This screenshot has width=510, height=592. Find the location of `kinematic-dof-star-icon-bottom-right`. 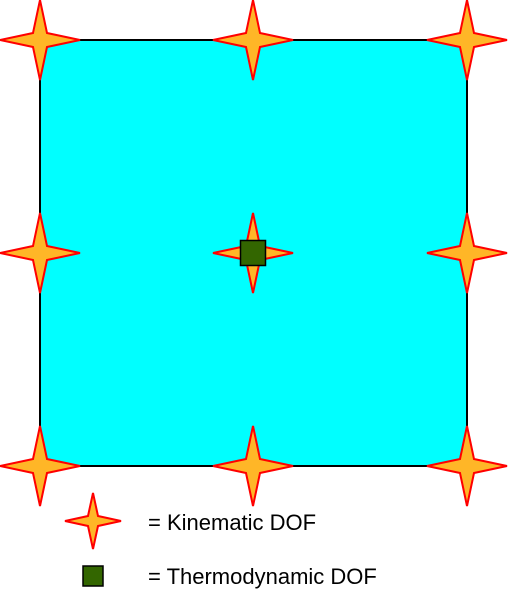

kinematic-dof-star-icon-bottom-right is located at coordinates (467, 466).